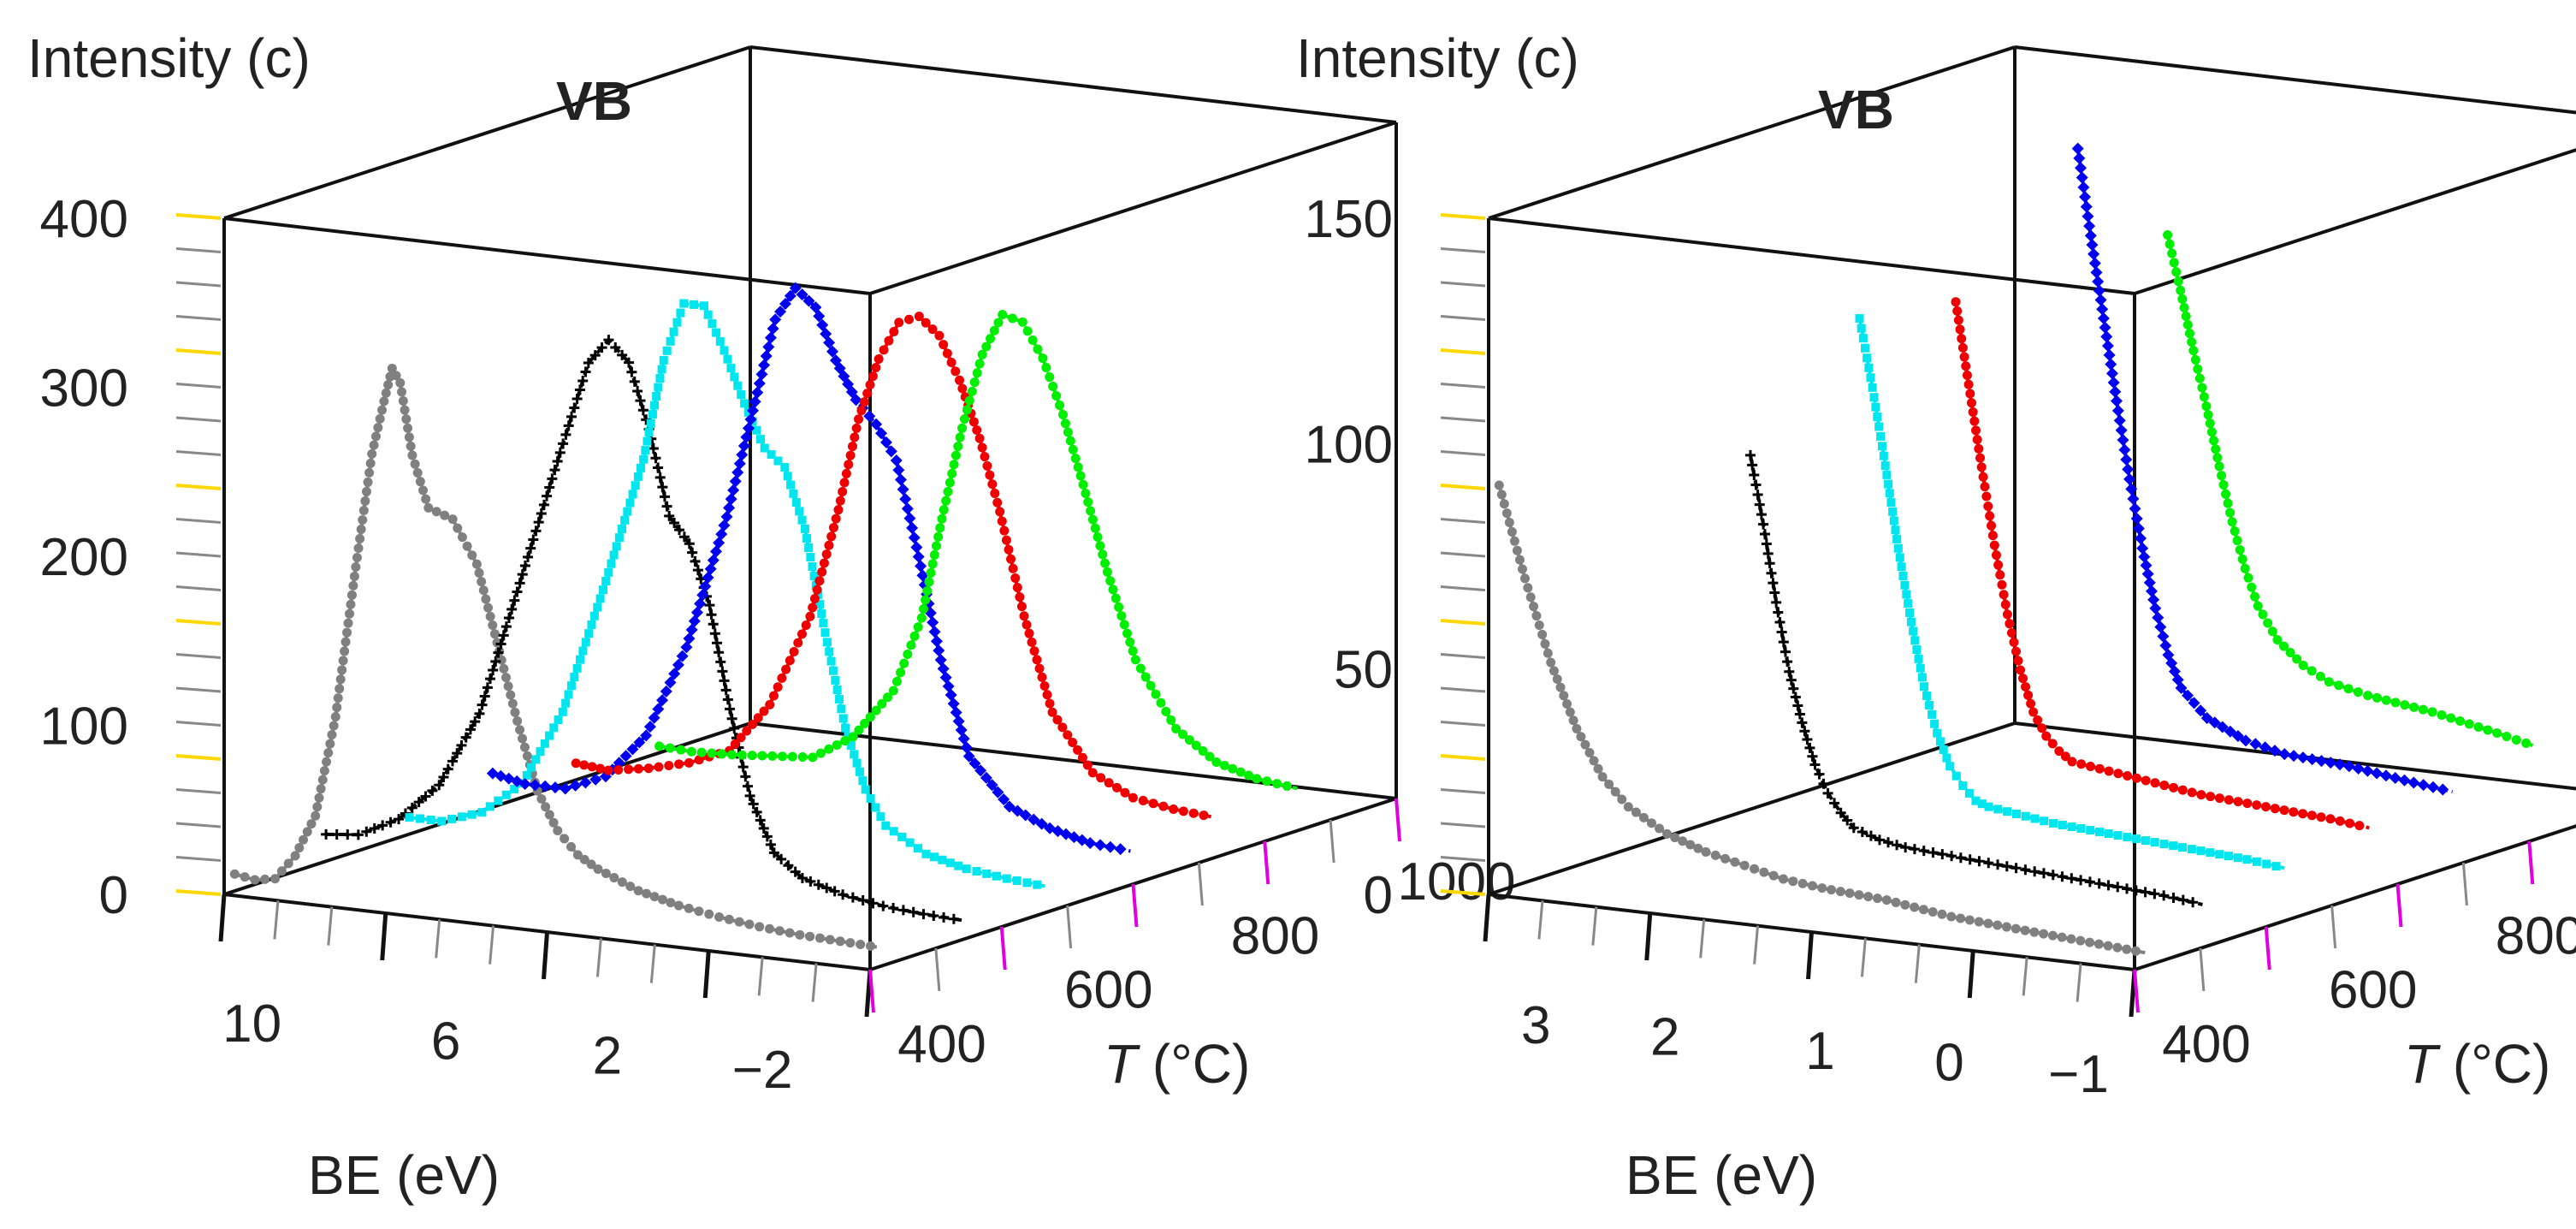  Describe the element at coordinates (1665, 1037) in the screenshot. I see `x-tick-label: 2` at that location.